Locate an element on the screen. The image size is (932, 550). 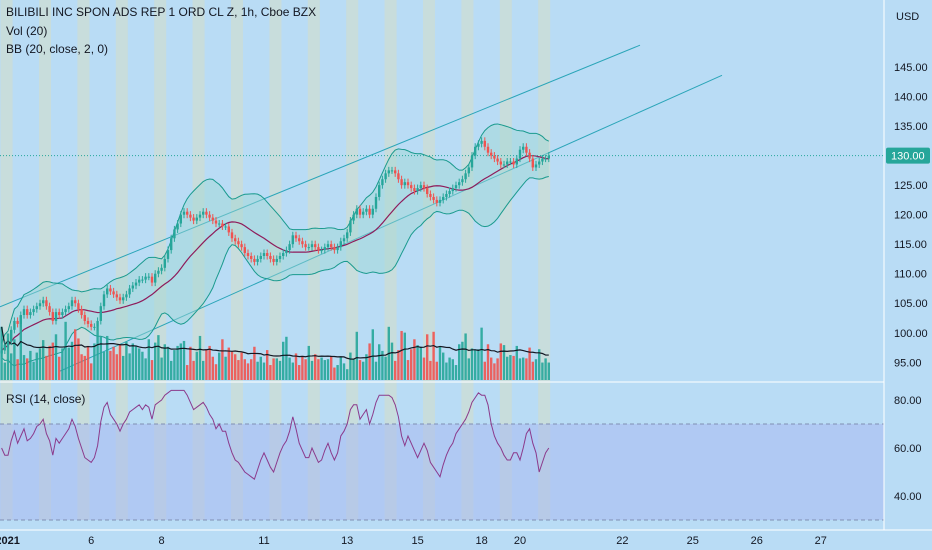
time-tick-label: 20 is located at coordinates (520, 541).